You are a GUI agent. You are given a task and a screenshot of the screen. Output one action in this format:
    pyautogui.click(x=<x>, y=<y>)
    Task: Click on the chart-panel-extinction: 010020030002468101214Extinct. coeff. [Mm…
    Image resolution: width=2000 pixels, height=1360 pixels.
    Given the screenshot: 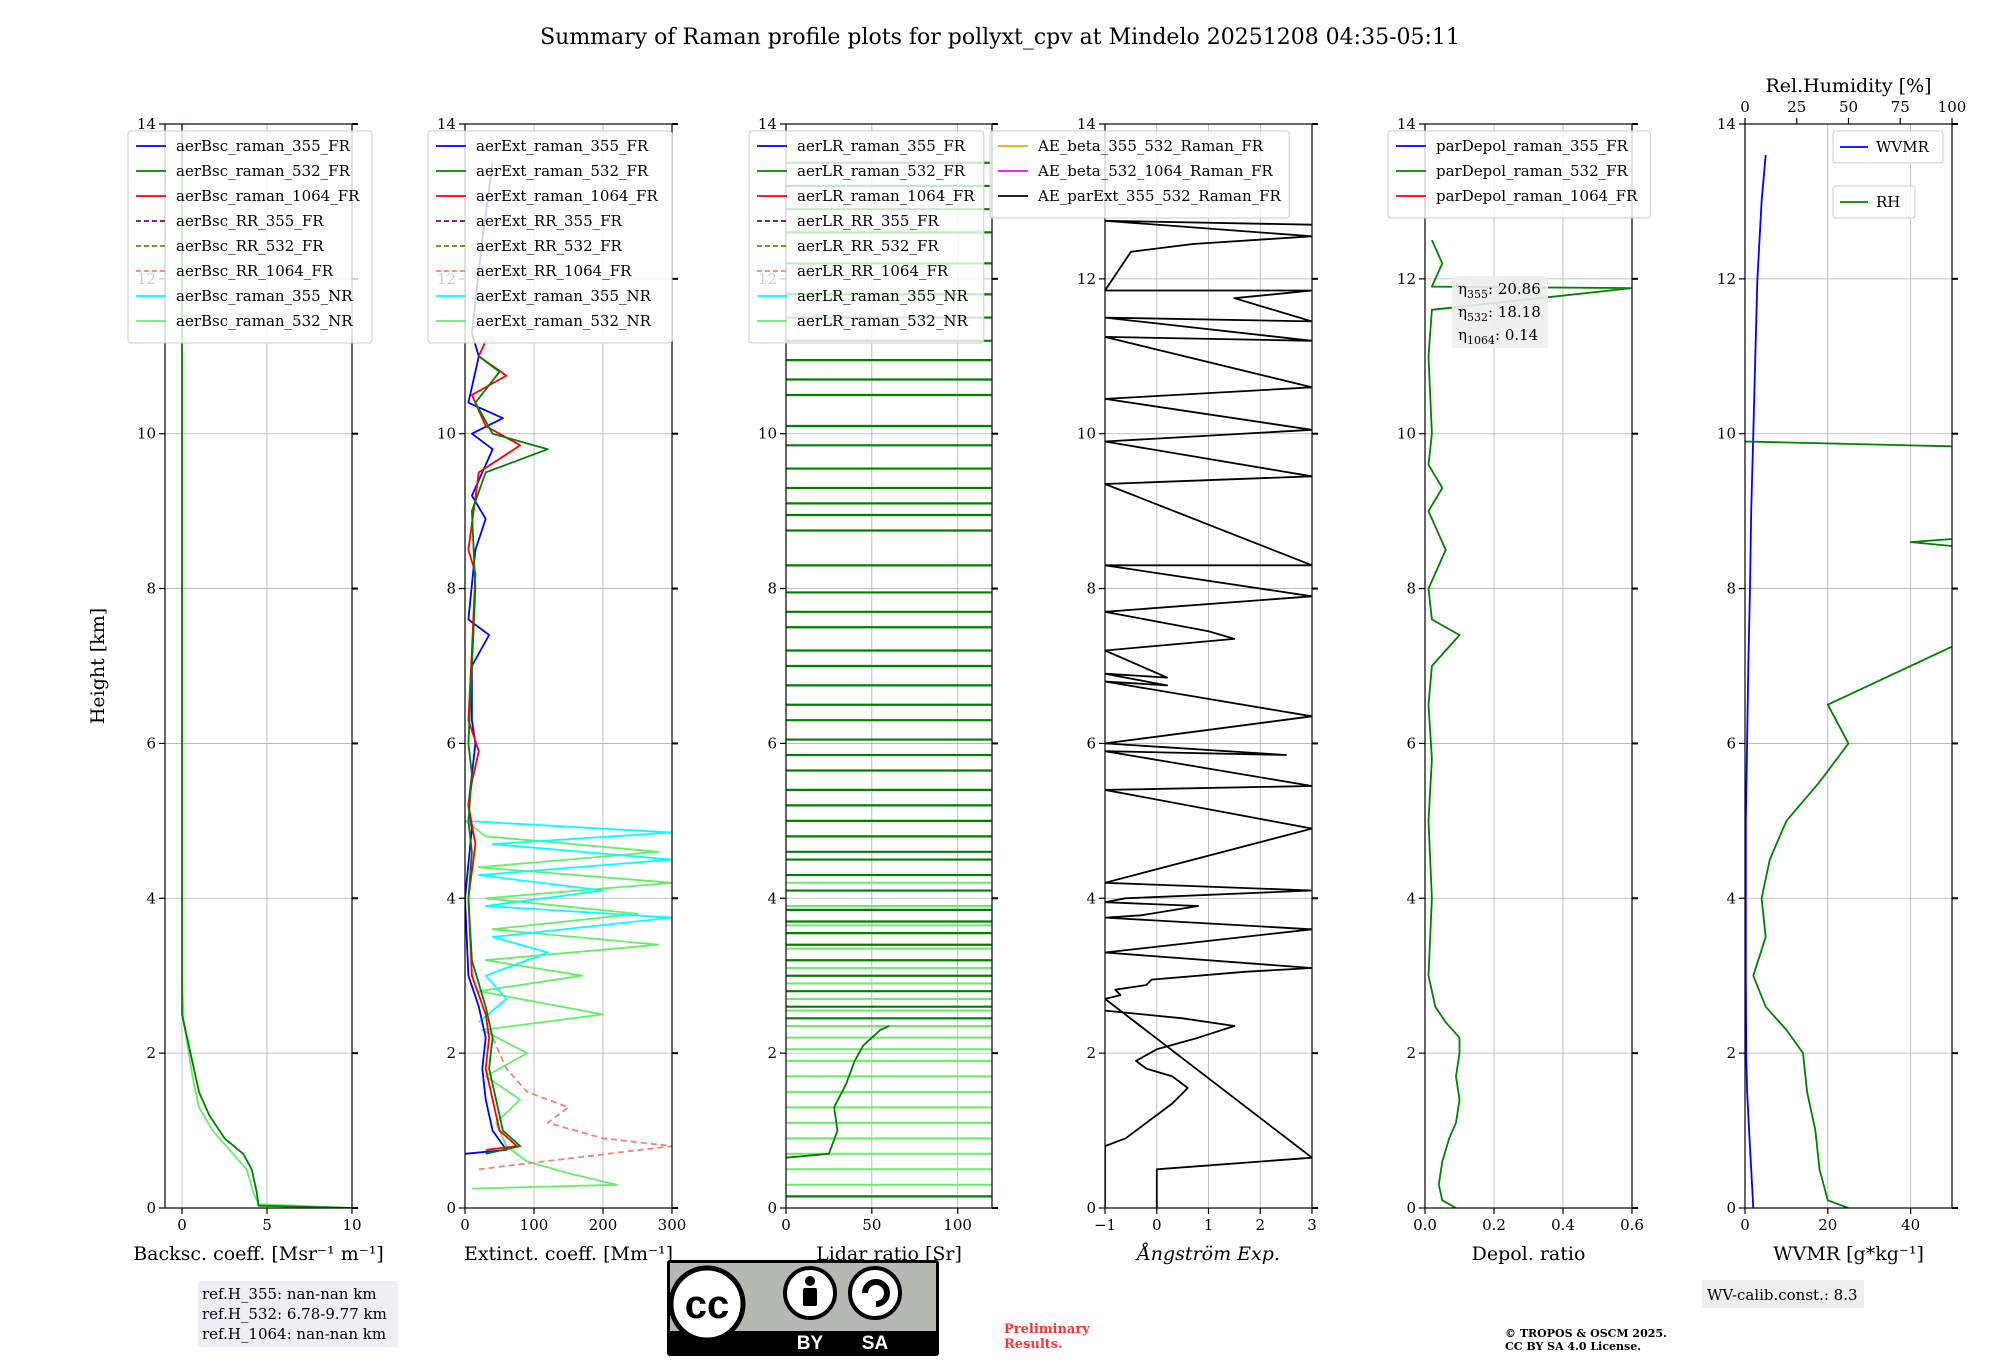 What is the action you would take?
    pyautogui.click(x=557, y=690)
    